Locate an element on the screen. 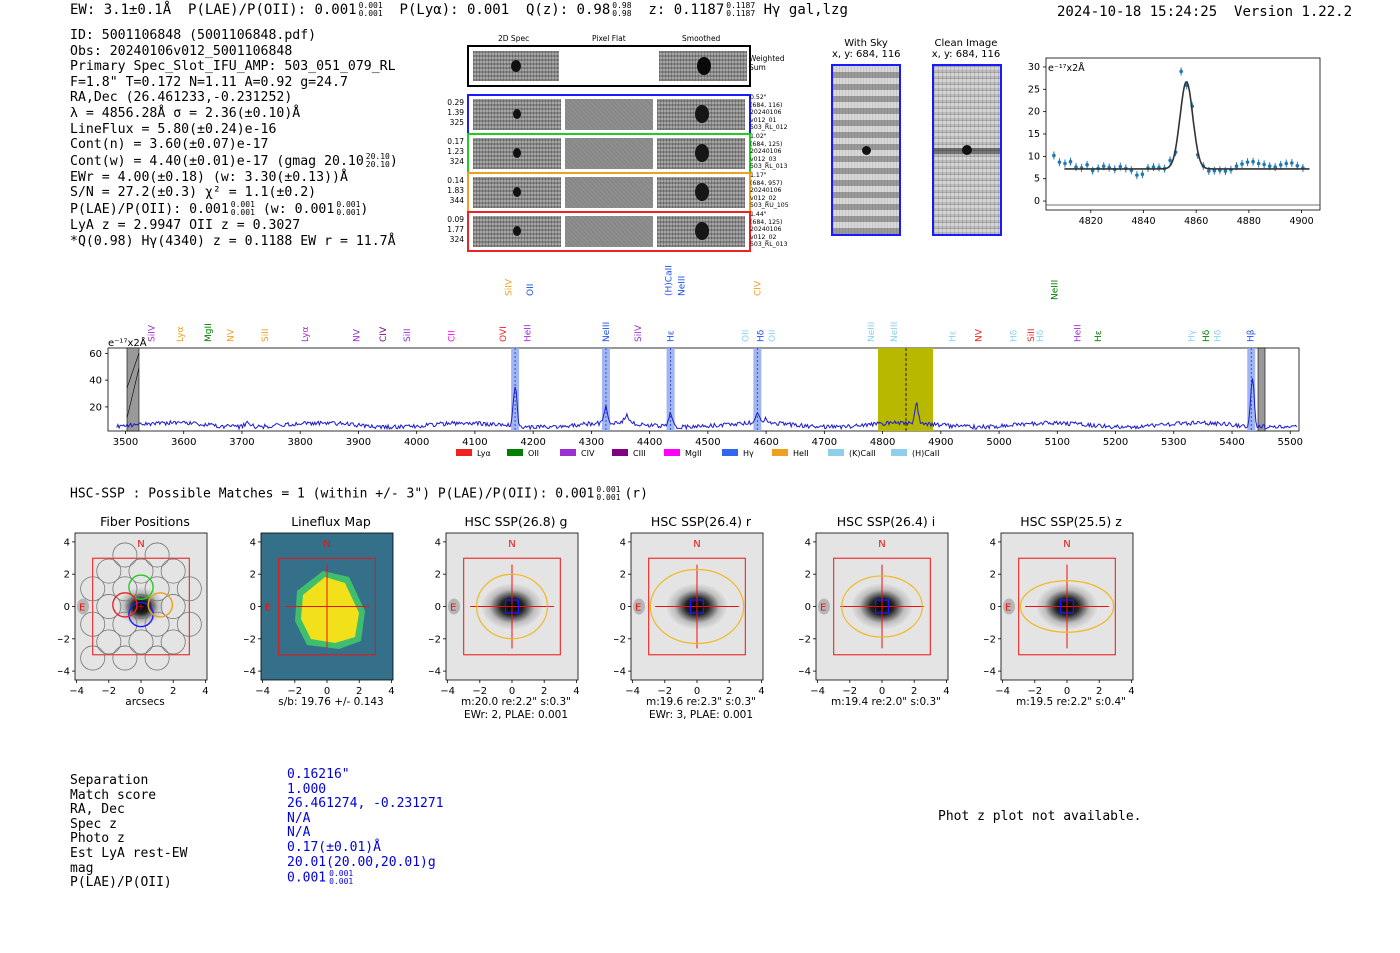  spec2d-row-left: 0.09 1.77 324 is located at coordinates (452, 230).